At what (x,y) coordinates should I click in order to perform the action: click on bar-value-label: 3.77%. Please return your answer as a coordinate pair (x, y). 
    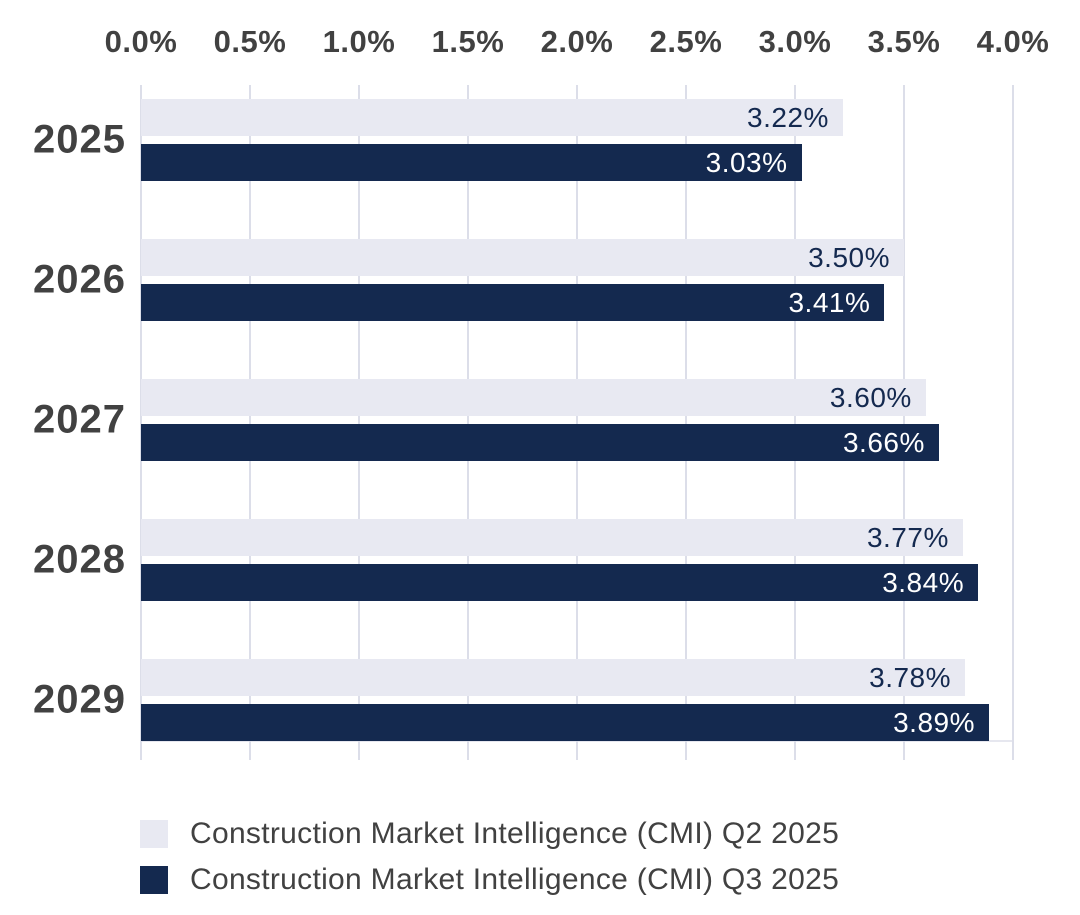
    Looking at the image, I should click on (907, 537).